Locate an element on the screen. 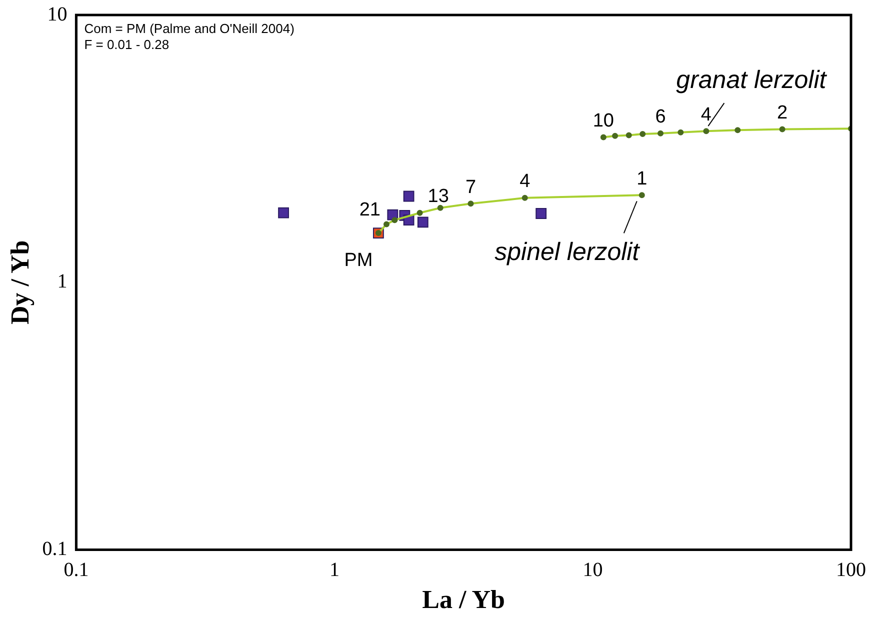 This screenshot has height=619, width=869. annotation: 2 is located at coordinates (782, 113).